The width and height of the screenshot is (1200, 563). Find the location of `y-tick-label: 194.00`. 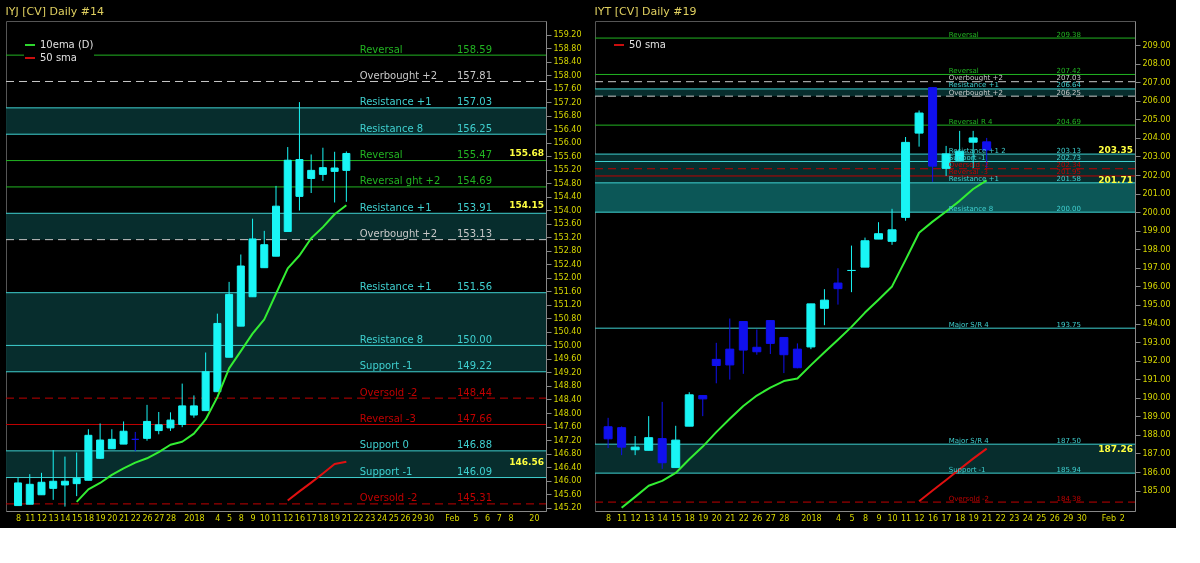

y-tick-label: 194.00 is located at coordinates (1156, 324).